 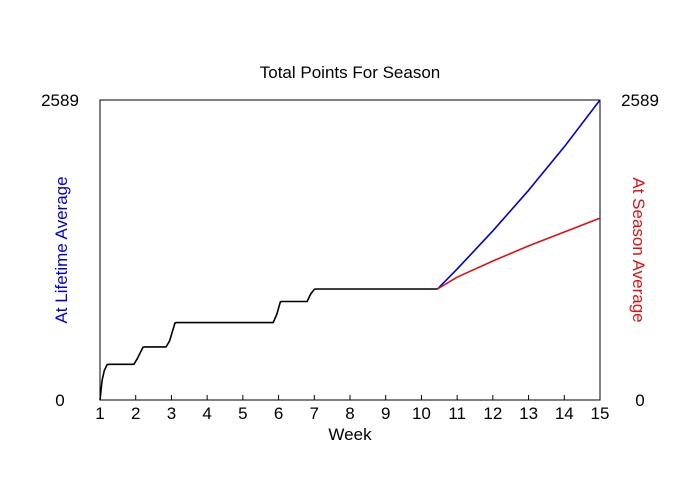 I want to click on x-tick-label: 3, so click(x=171, y=413).